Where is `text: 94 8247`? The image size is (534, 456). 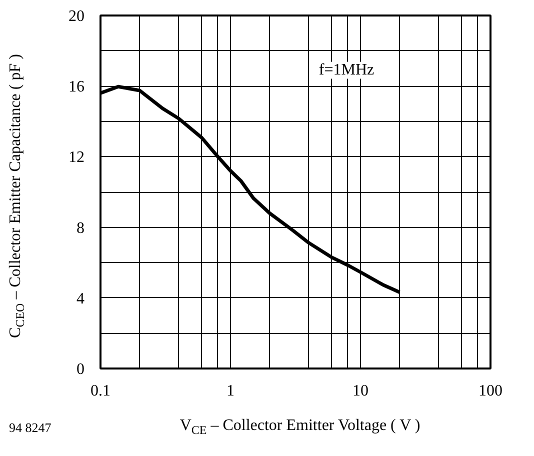 text: 94 8247 is located at coordinates (30, 428).